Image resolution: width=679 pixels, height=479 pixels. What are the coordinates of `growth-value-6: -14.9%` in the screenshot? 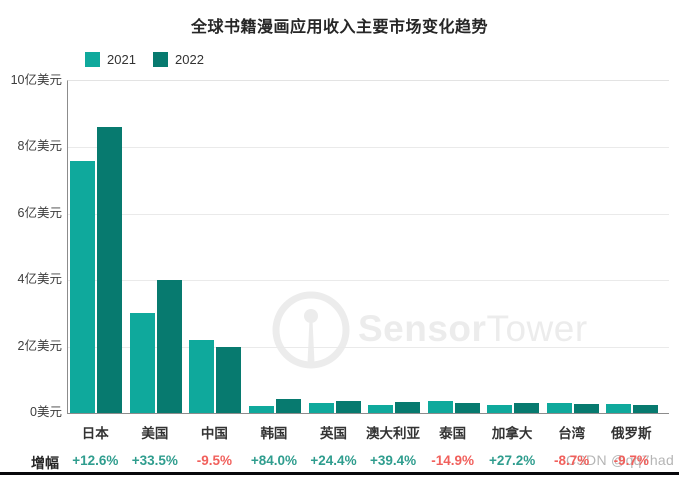 It's located at (452, 460).